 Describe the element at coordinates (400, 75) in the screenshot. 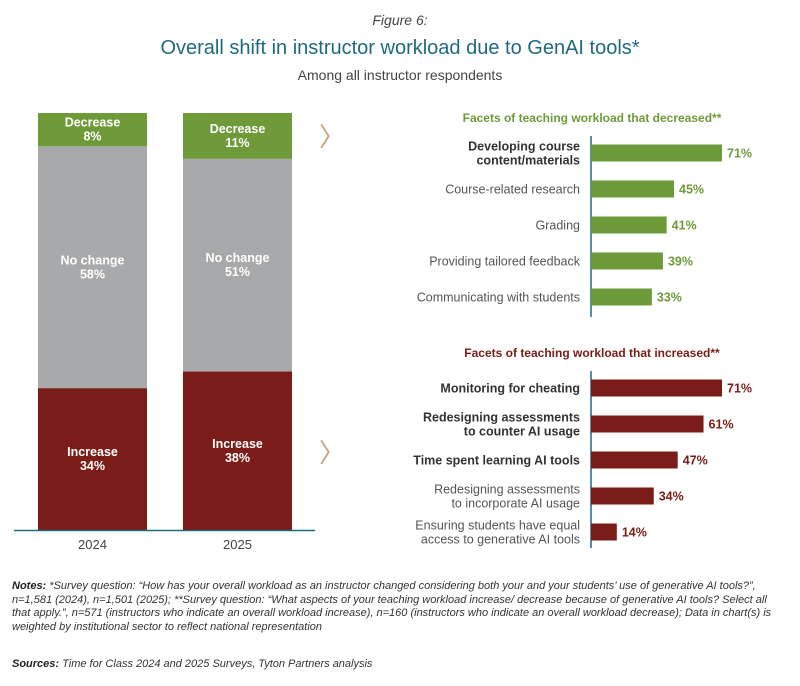

I see `chart-subtitle: Among all instructor respondents` at that location.